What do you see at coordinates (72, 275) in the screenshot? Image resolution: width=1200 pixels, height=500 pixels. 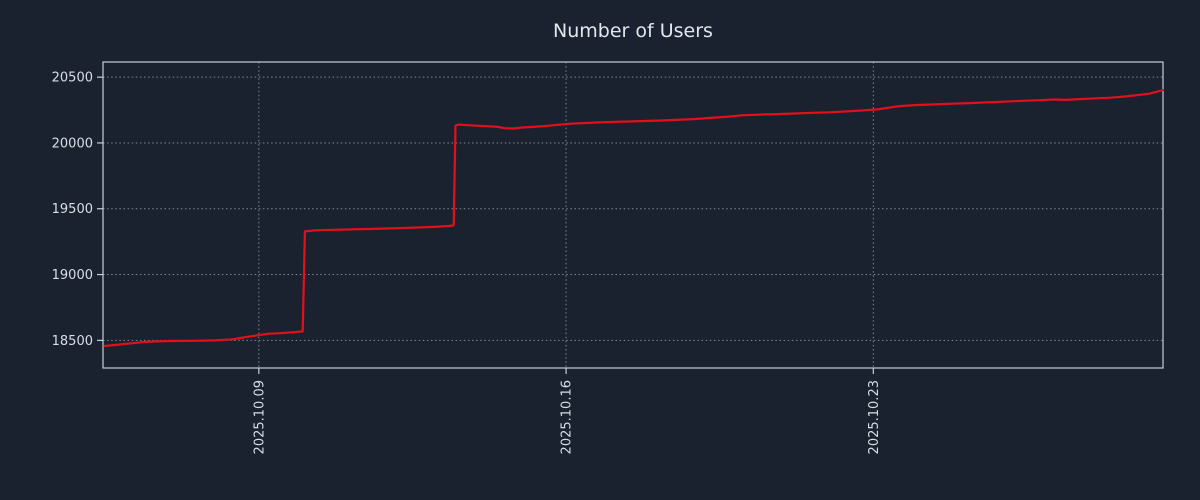 I see `y-tick-label: 19000` at bounding box center [72, 275].